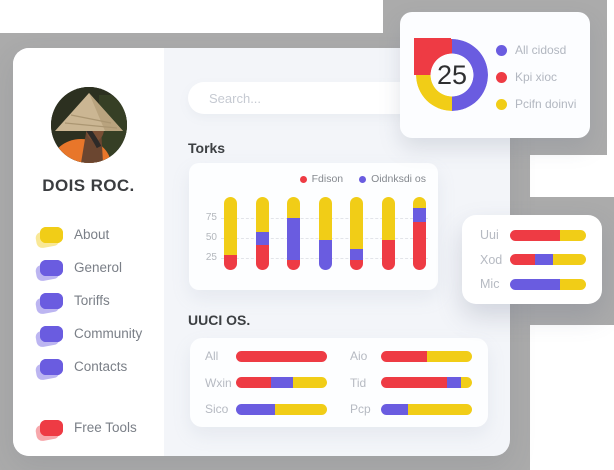 The width and height of the screenshot is (614, 470). I want to click on mini-bars-card: Uui Xod Mic, so click(532, 259).